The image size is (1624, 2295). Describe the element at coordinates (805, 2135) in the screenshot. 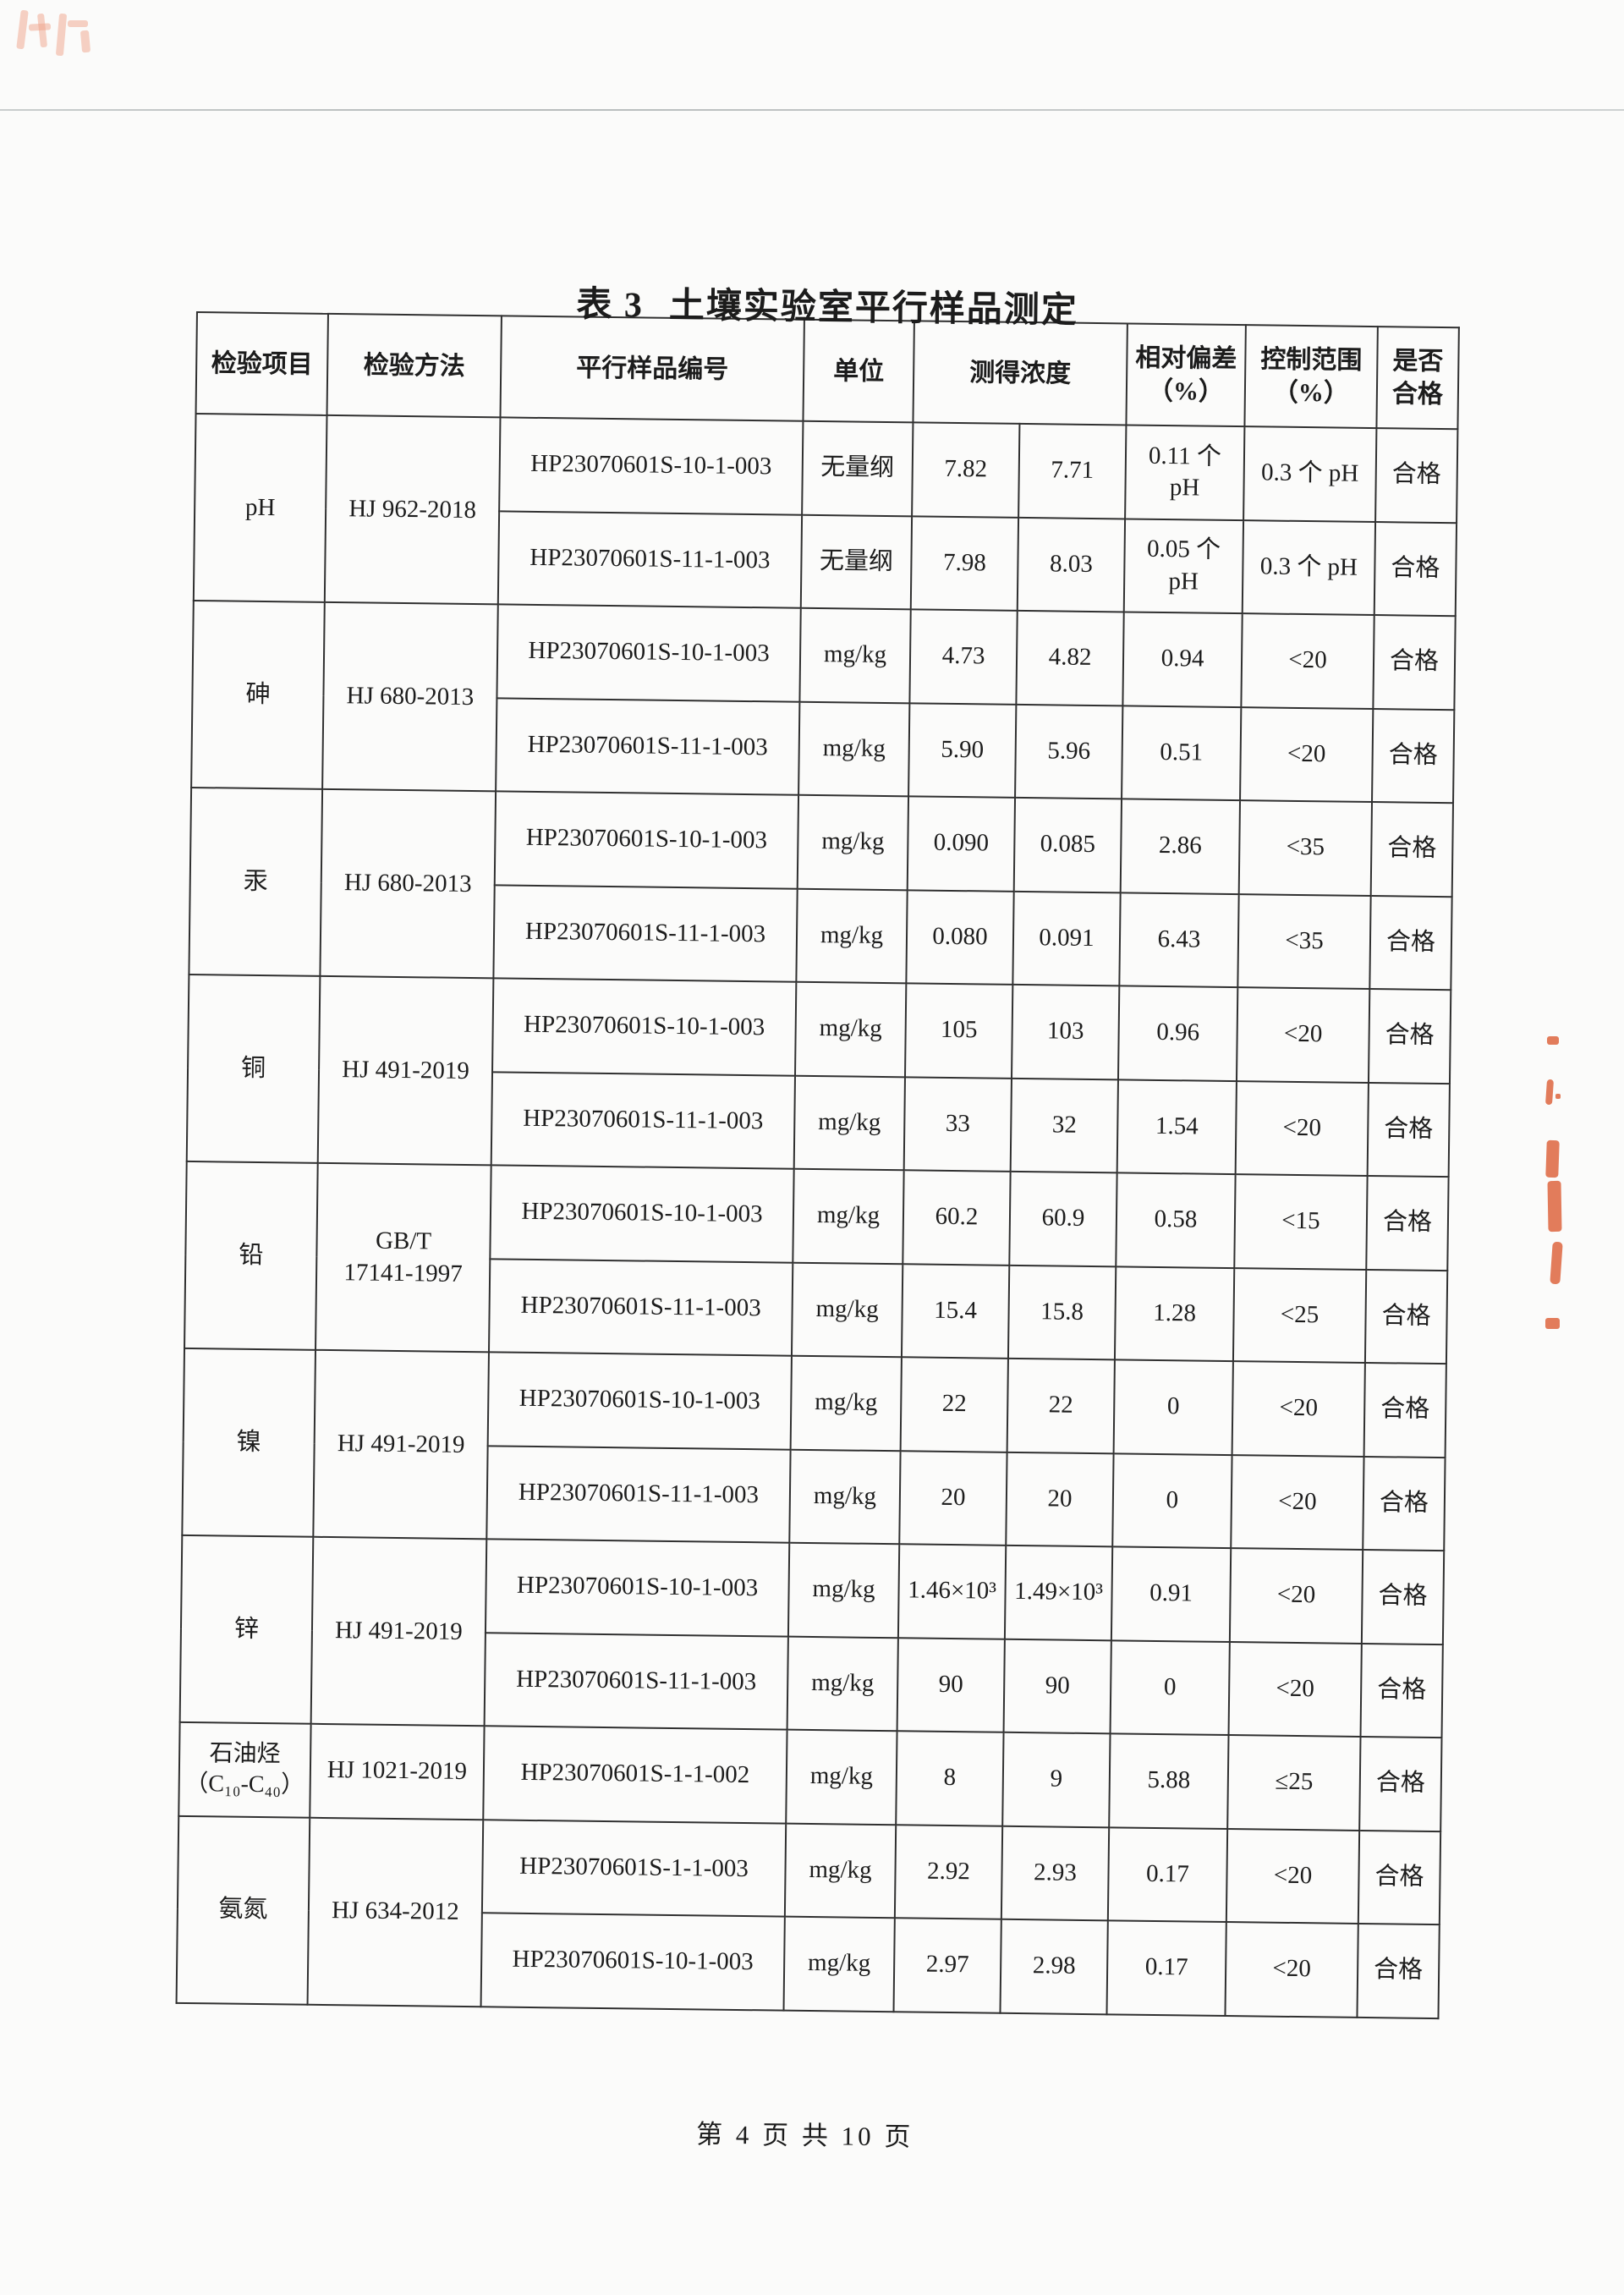

I see `page-number: 第 4 页 共 10 页` at that location.